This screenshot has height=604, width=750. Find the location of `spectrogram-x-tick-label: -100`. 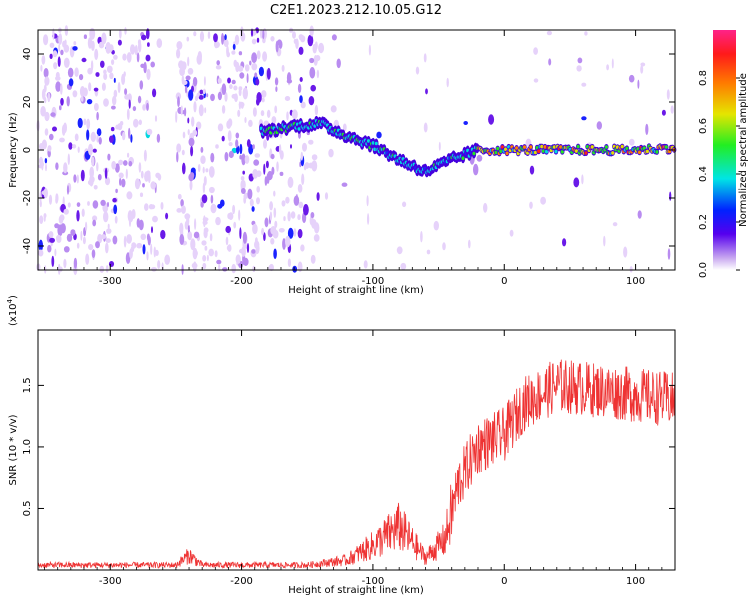

spectrogram-x-tick-label: -100 is located at coordinates (373, 281).